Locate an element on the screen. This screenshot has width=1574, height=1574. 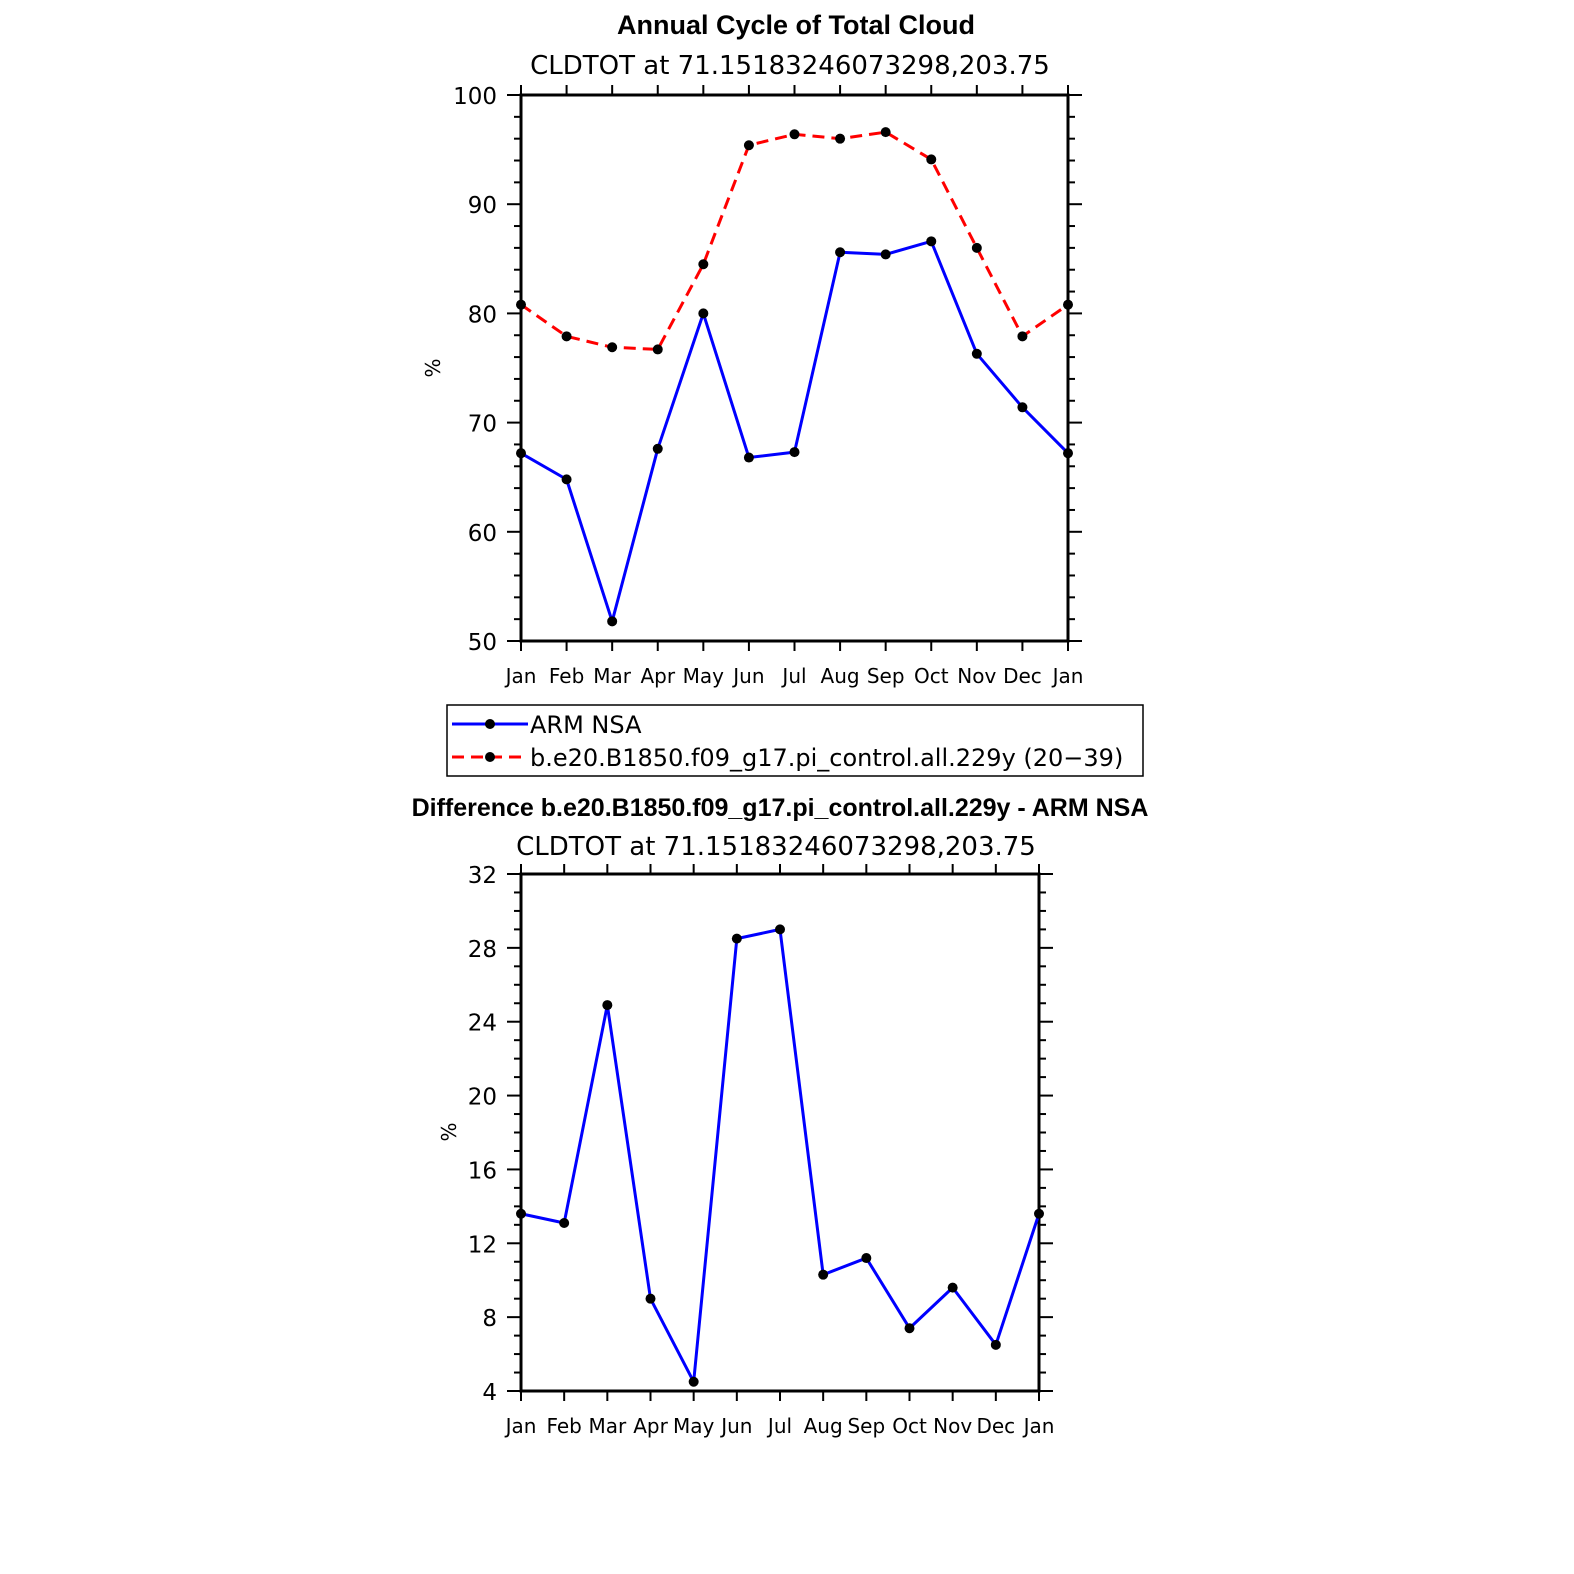
chart2-xtick-label: Oct is located at coordinates (909, 1426).